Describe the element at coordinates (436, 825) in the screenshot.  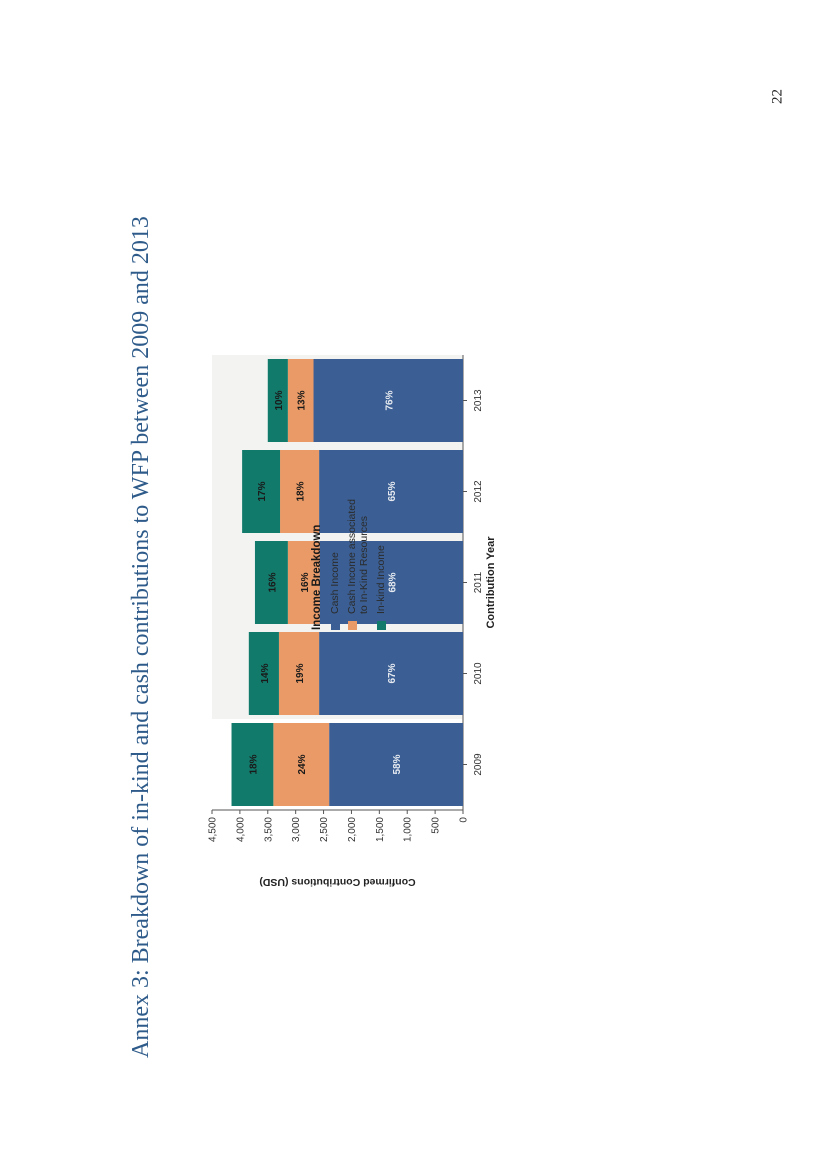
I see `y-tick-label: 500` at that location.